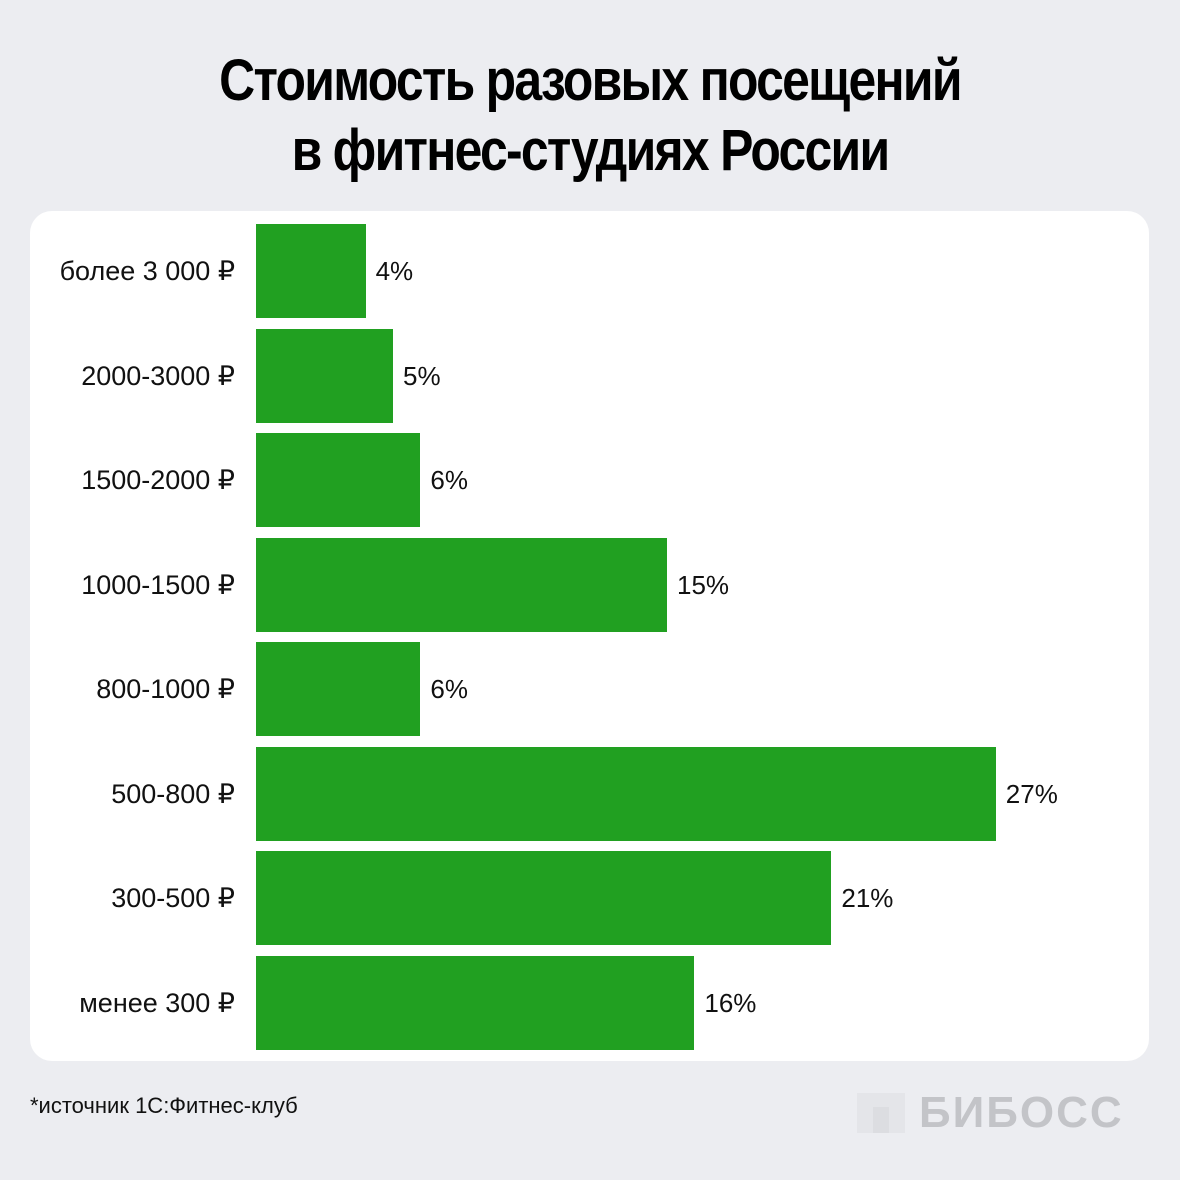 The image size is (1180, 1180). Describe the element at coordinates (589, 375) in the screenshot. I see `bar-row: 2000-3000 ₽ 5%` at that location.